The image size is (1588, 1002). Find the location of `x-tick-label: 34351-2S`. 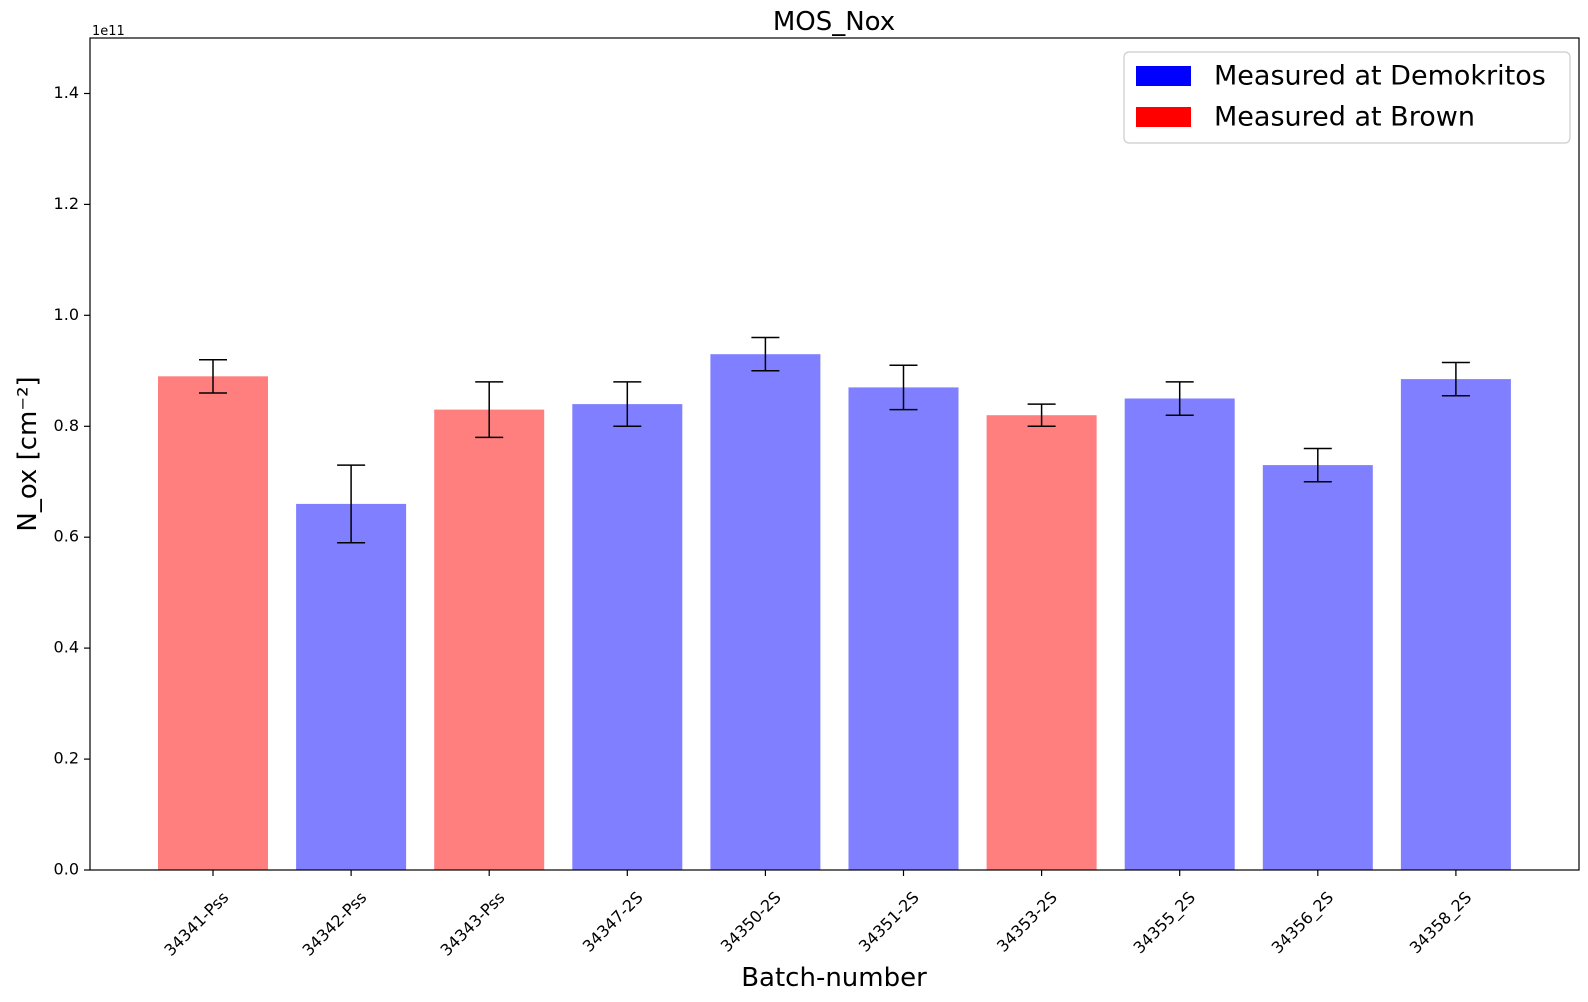

x-tick-label: 34351-2S is located at coordinates (889, 922).